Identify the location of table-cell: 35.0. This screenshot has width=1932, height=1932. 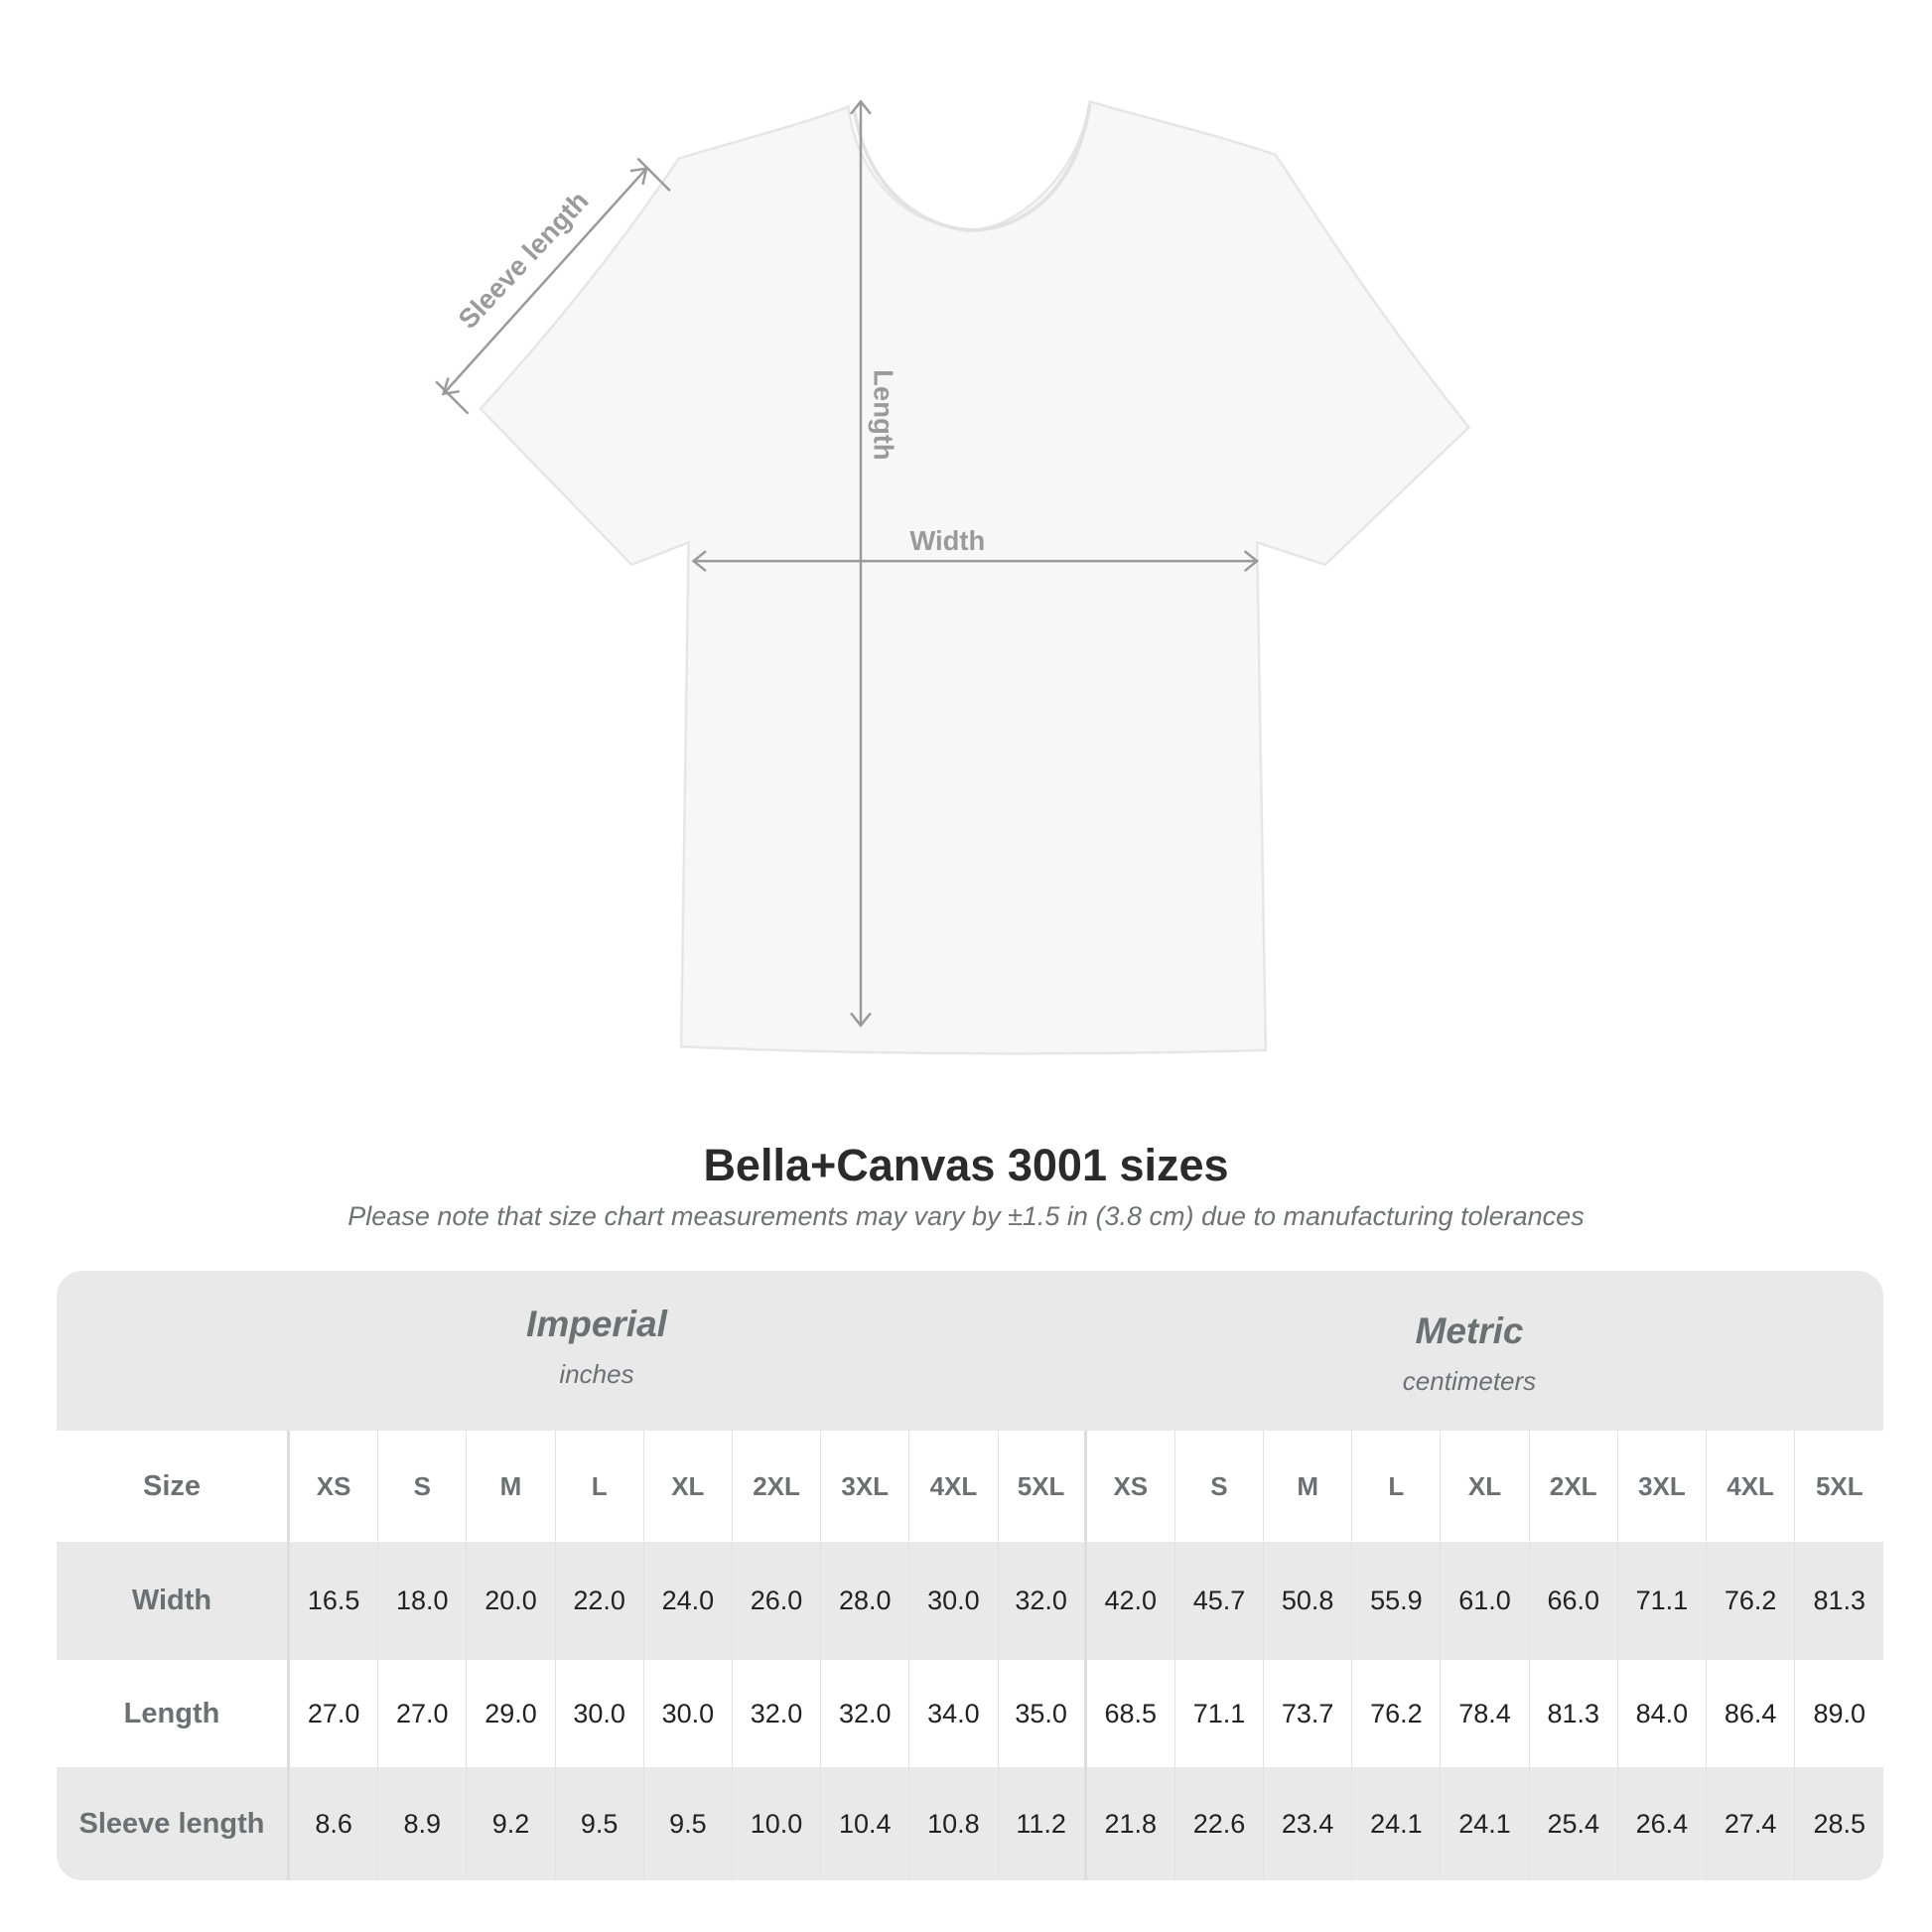
(1043, 1714).